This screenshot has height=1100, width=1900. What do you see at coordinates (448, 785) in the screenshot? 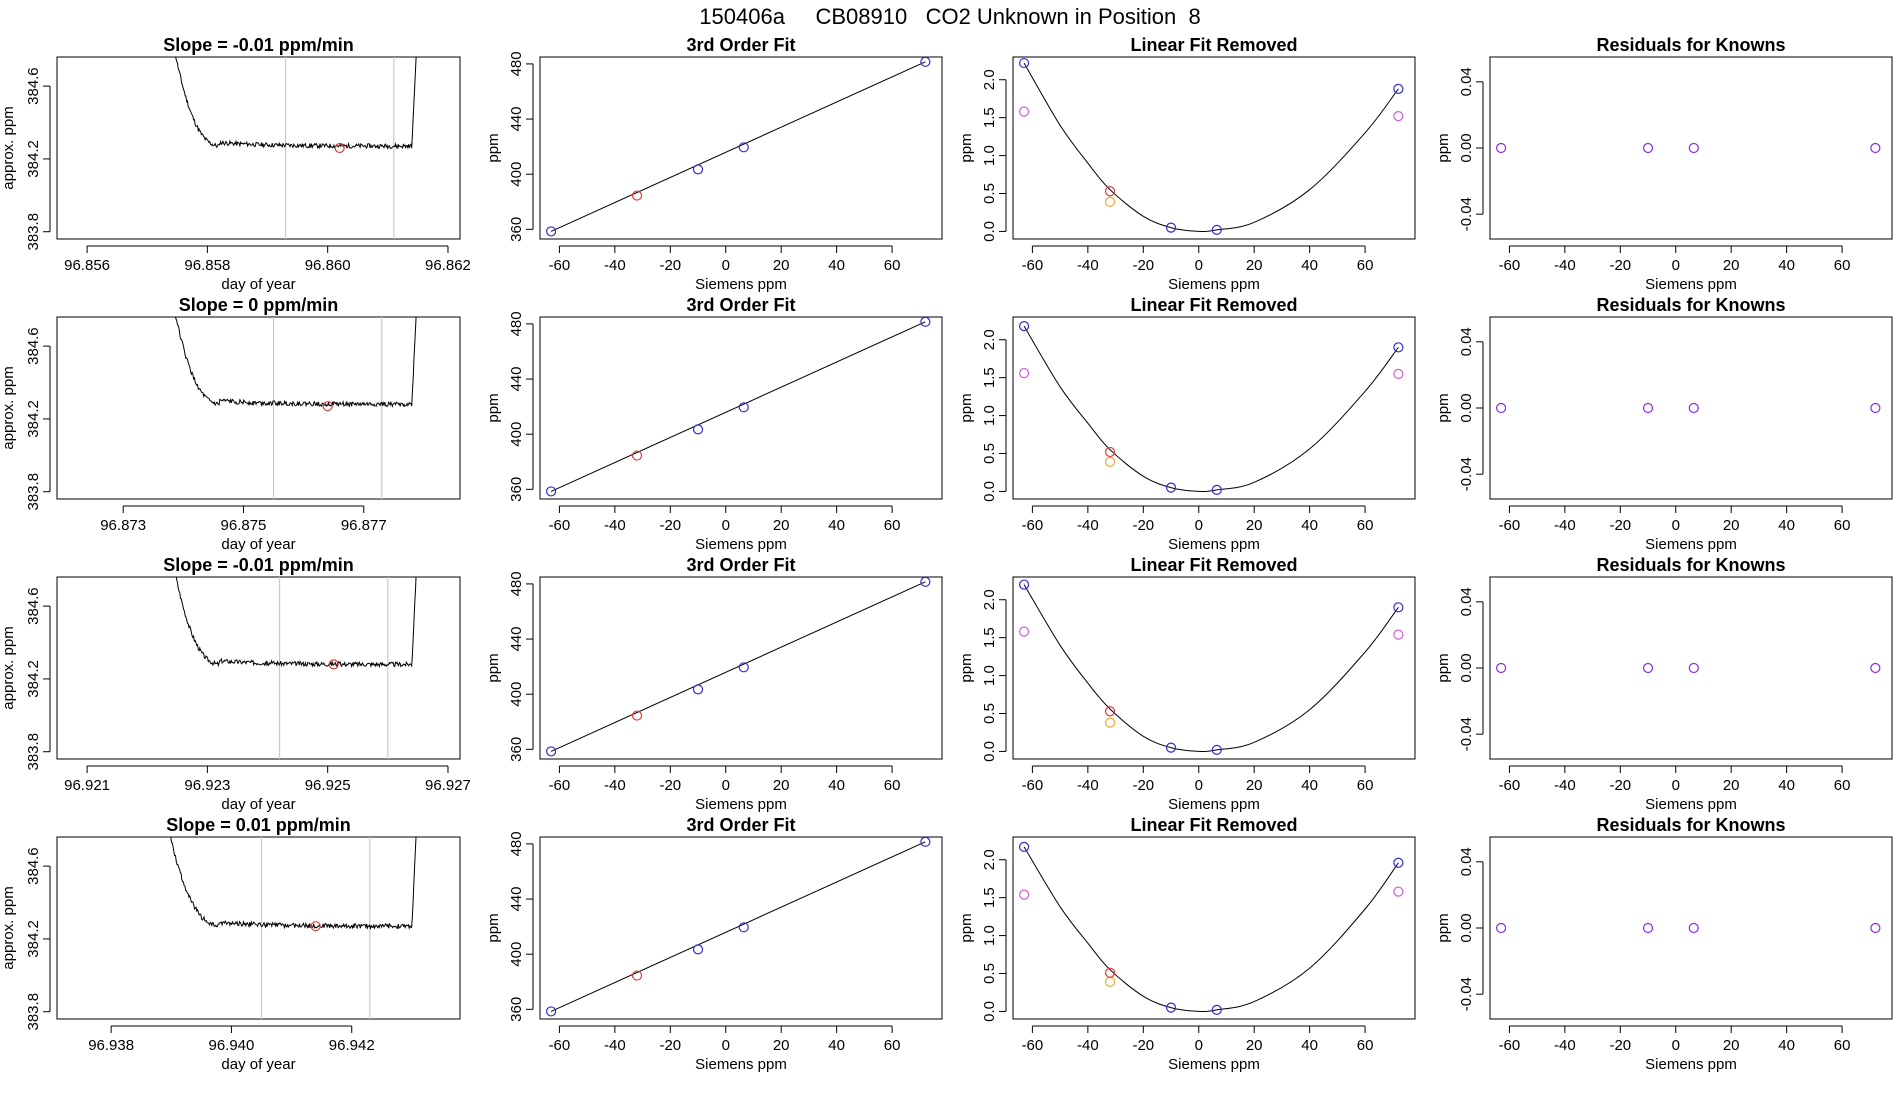
I see `x-tick-label: 96.927` at bounding box center [448, 785].